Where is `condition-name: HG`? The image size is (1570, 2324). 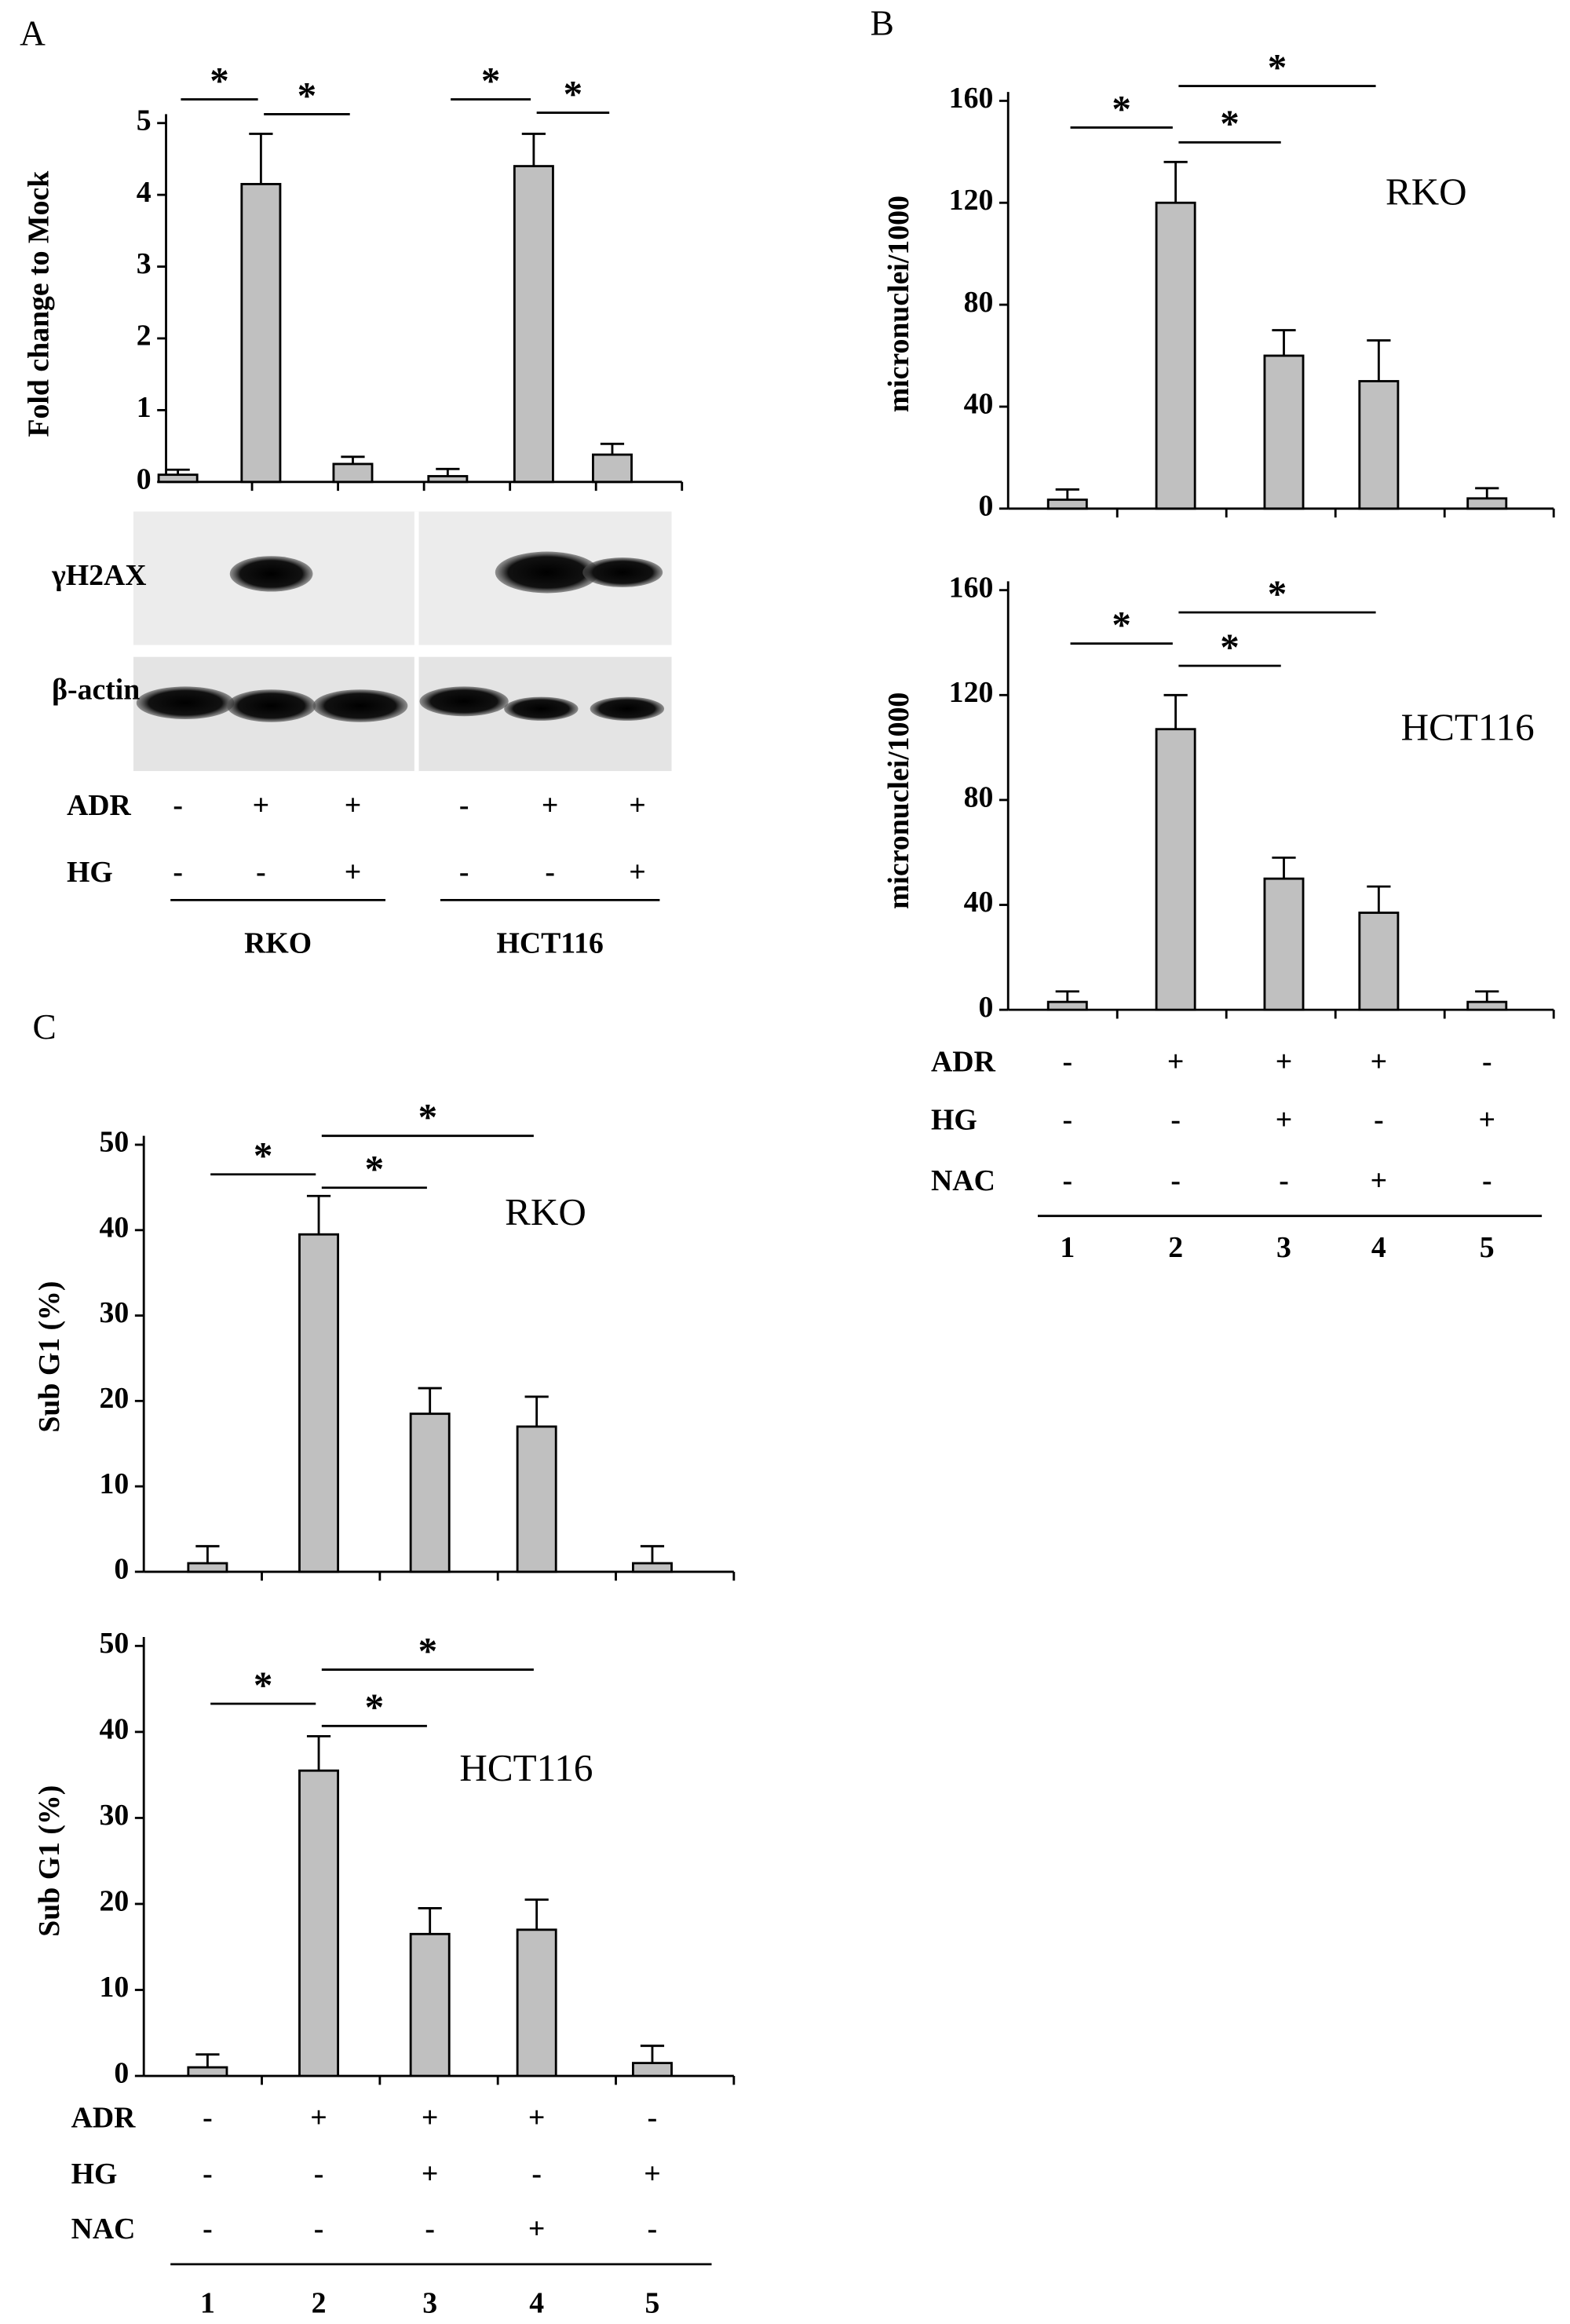 condition-name: HG is located at coordinates (94, 2174).